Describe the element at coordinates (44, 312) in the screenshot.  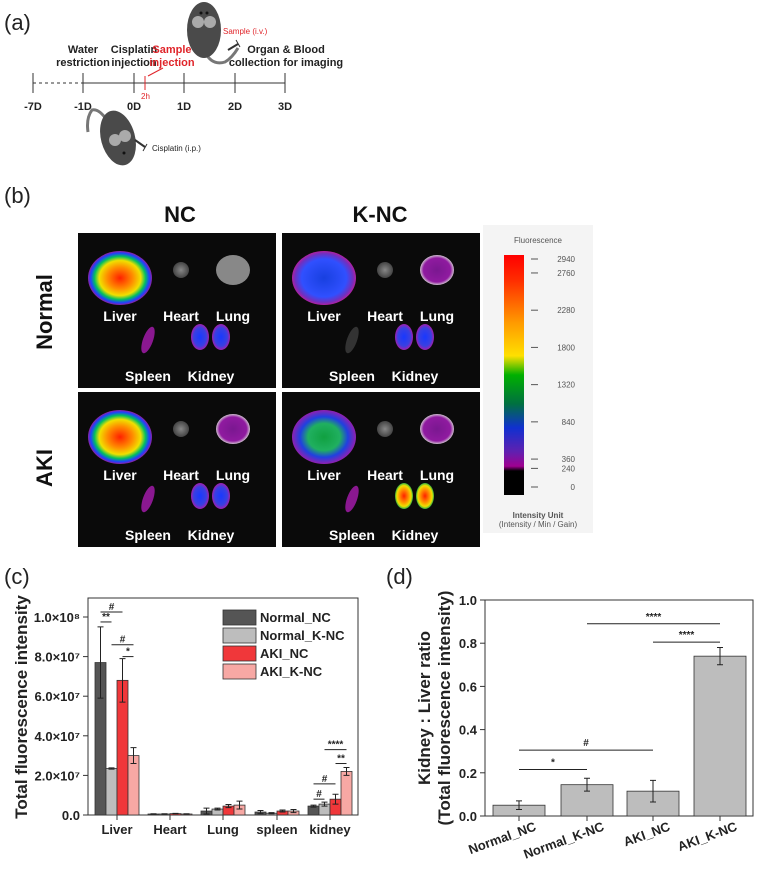
I see `row-header-normal: Normal` at that location.